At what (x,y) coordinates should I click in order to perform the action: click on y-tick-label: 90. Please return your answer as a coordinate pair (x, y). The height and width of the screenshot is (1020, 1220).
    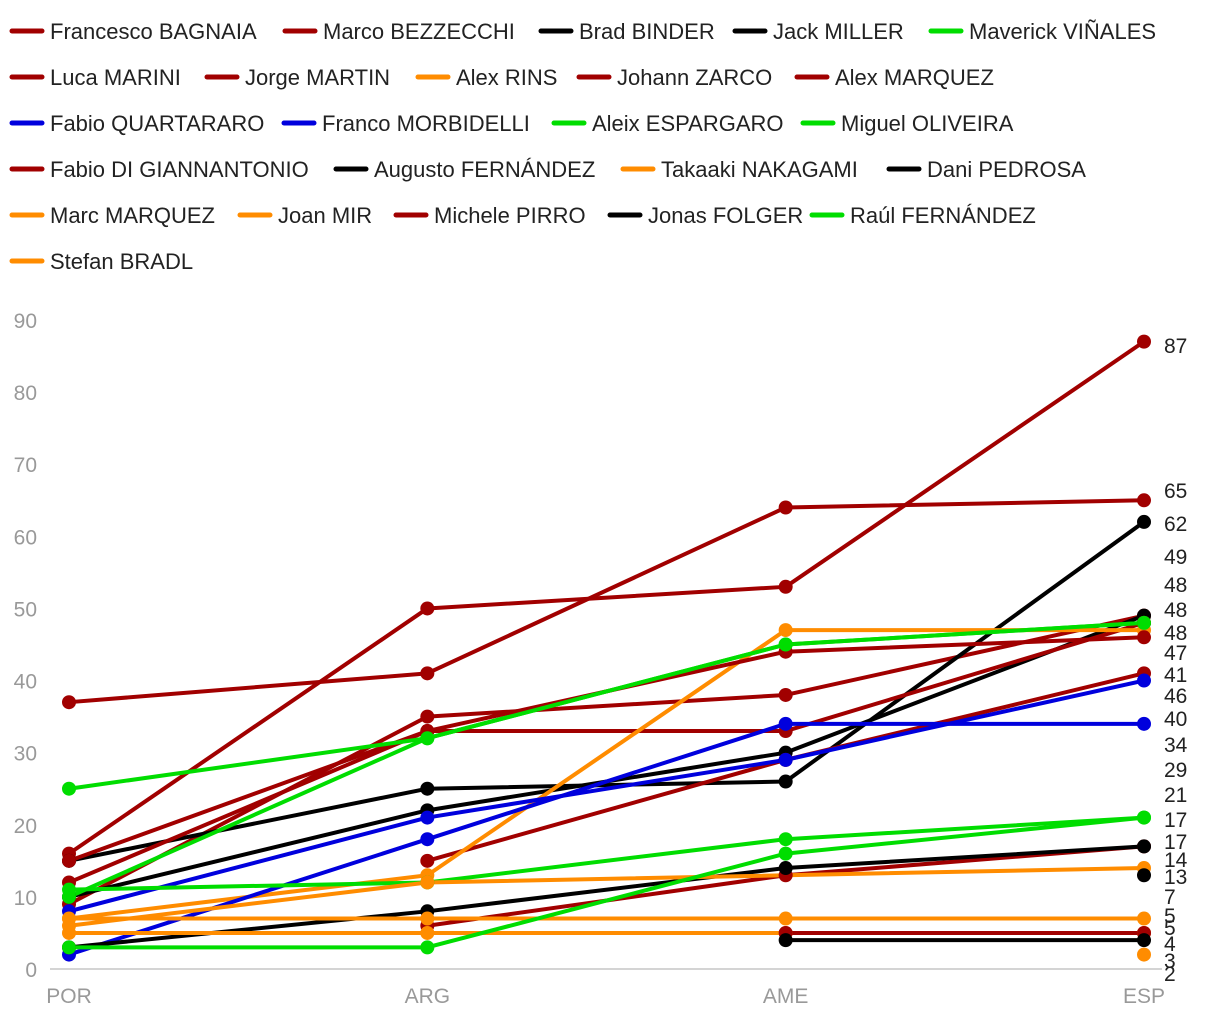
    Looking at the image, I should click on (25, 321).